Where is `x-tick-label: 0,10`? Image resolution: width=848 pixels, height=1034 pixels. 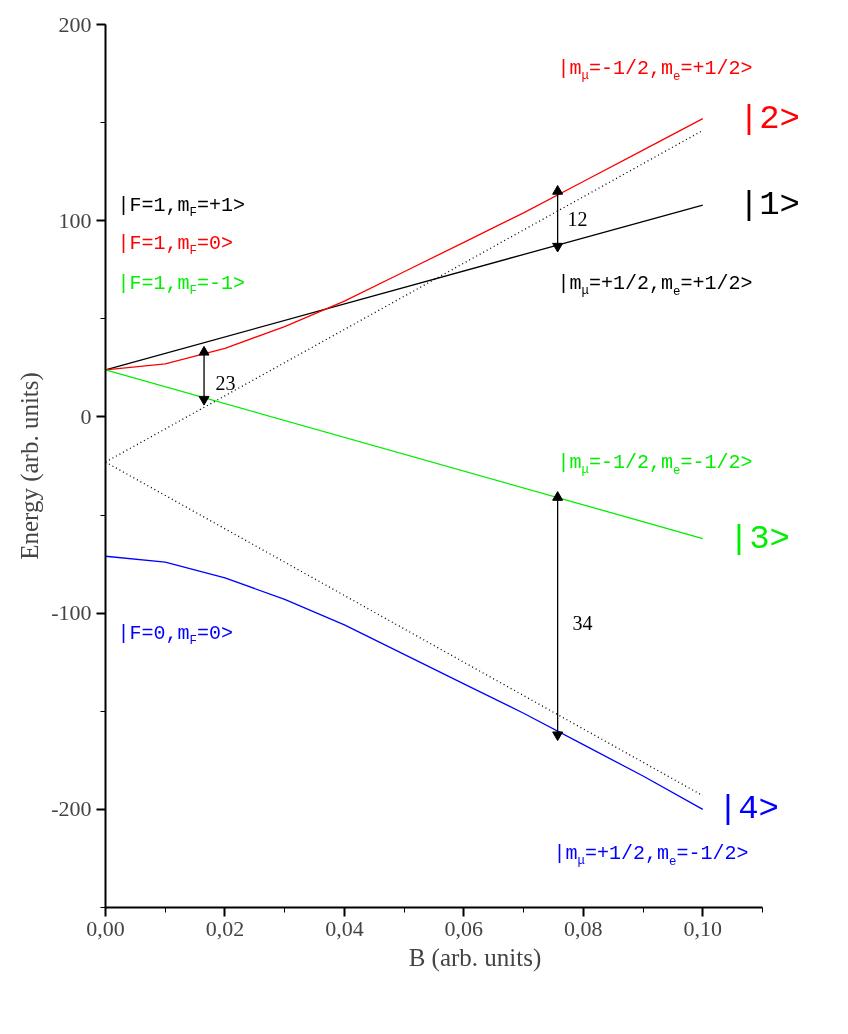
x-tick-label: 0,10 is located at coordinates (703, 928).